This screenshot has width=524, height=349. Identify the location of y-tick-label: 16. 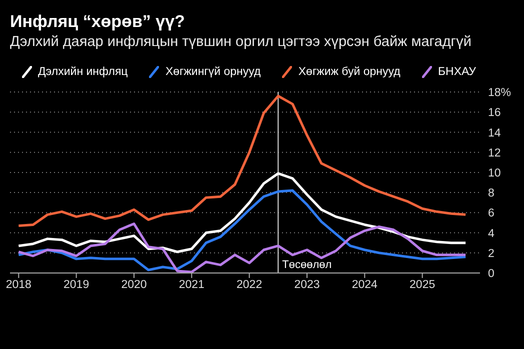
(494, 113).